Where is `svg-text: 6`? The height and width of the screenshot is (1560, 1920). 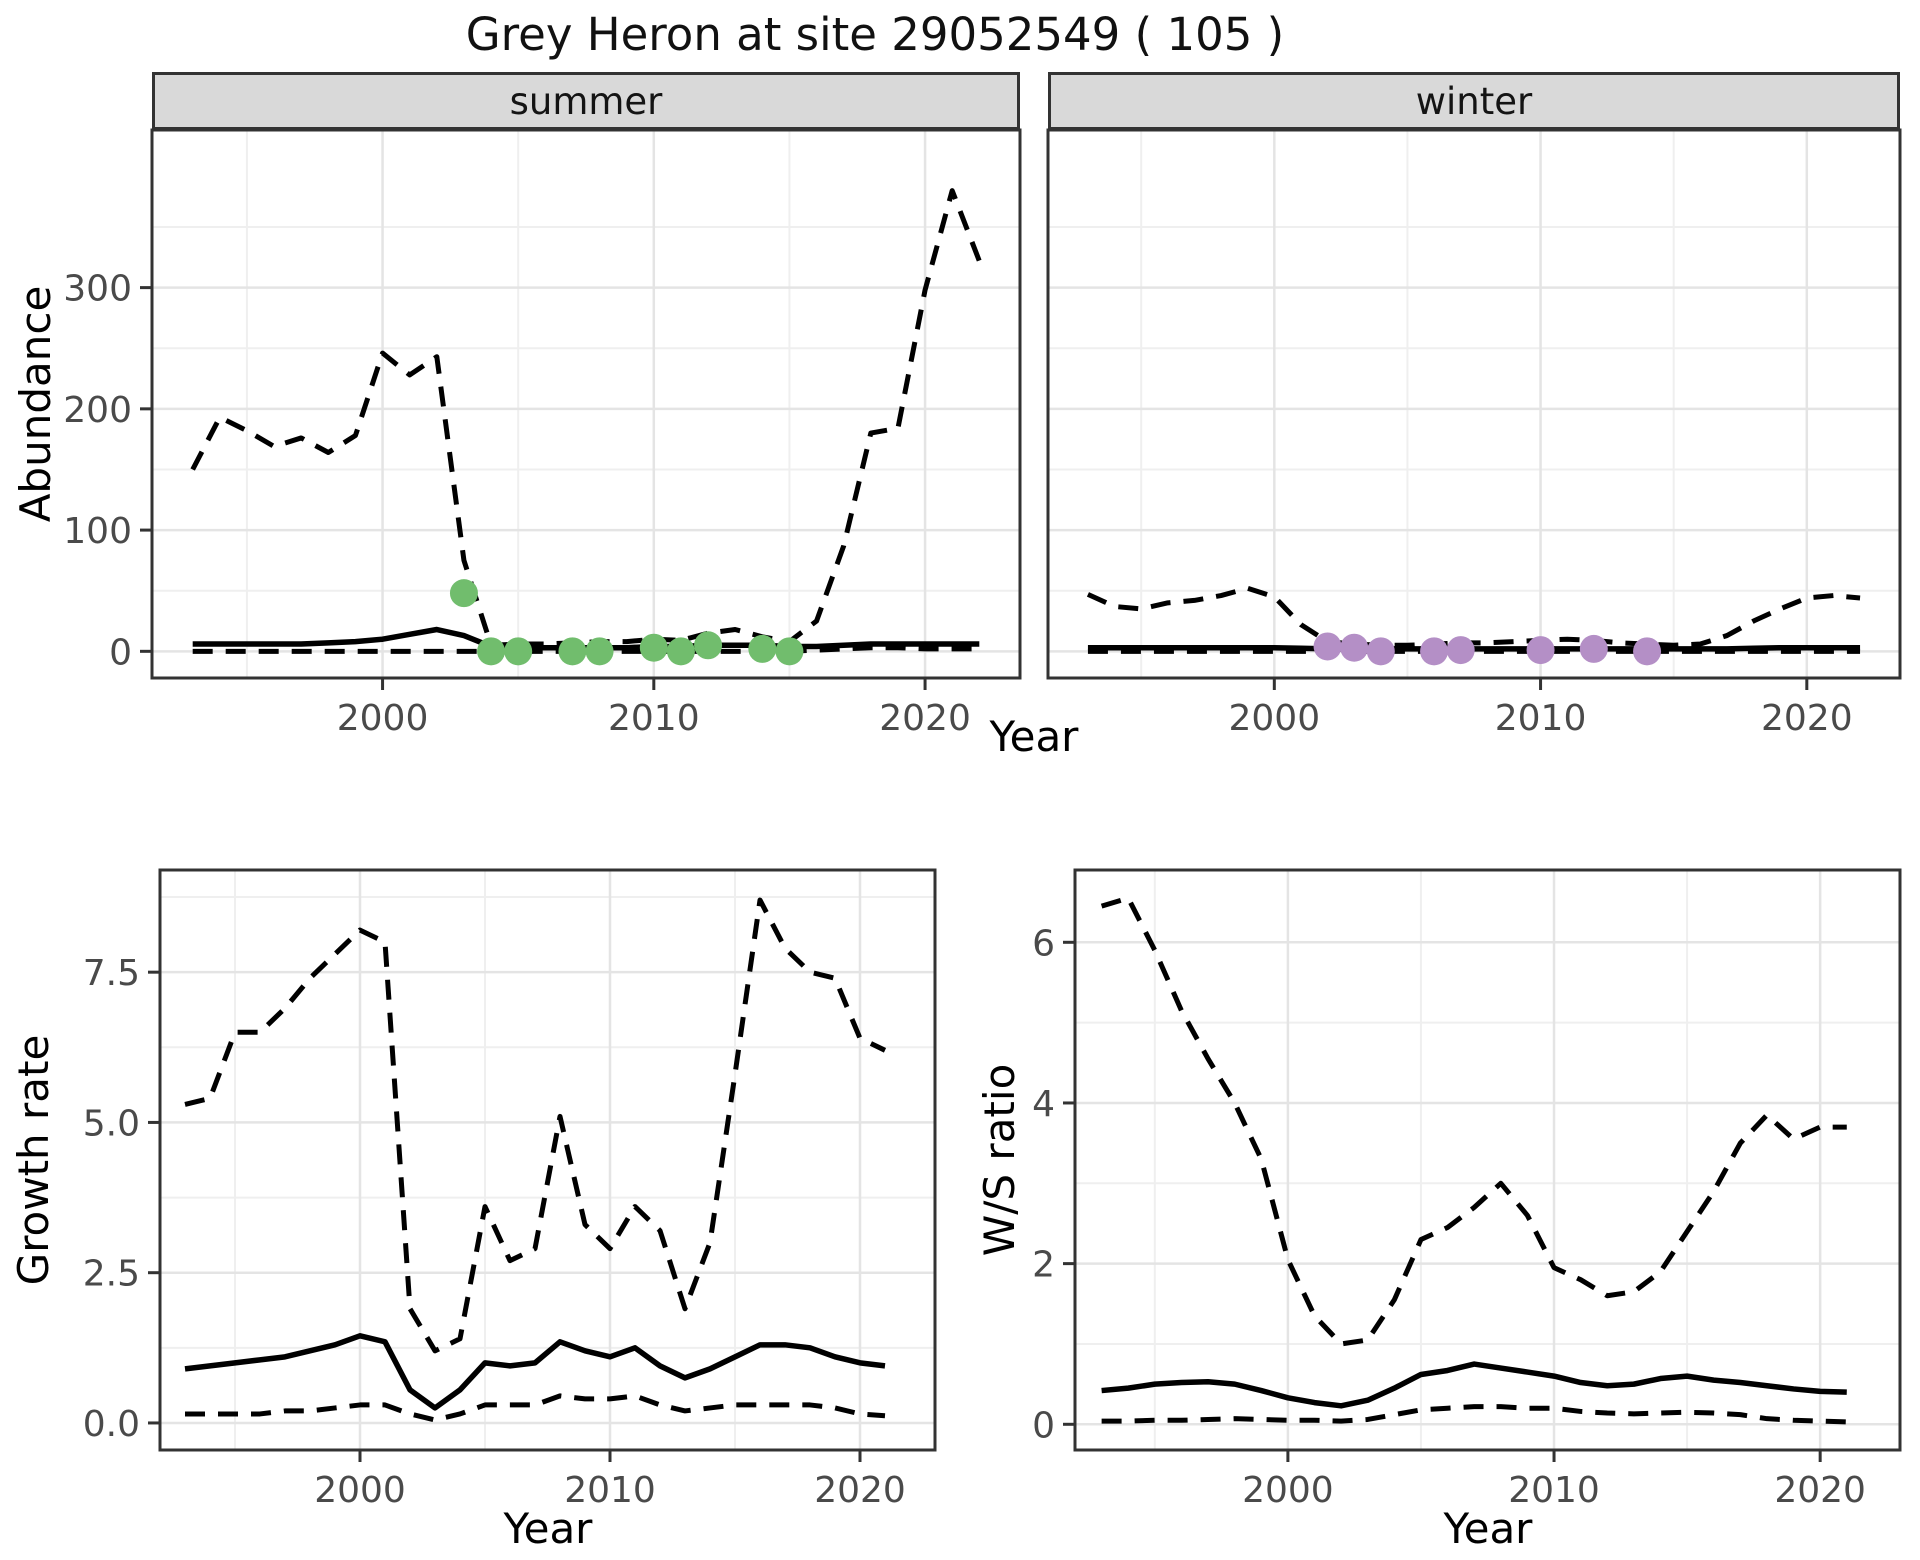
svg-text: 6 is located at coordinates (1043, 943).